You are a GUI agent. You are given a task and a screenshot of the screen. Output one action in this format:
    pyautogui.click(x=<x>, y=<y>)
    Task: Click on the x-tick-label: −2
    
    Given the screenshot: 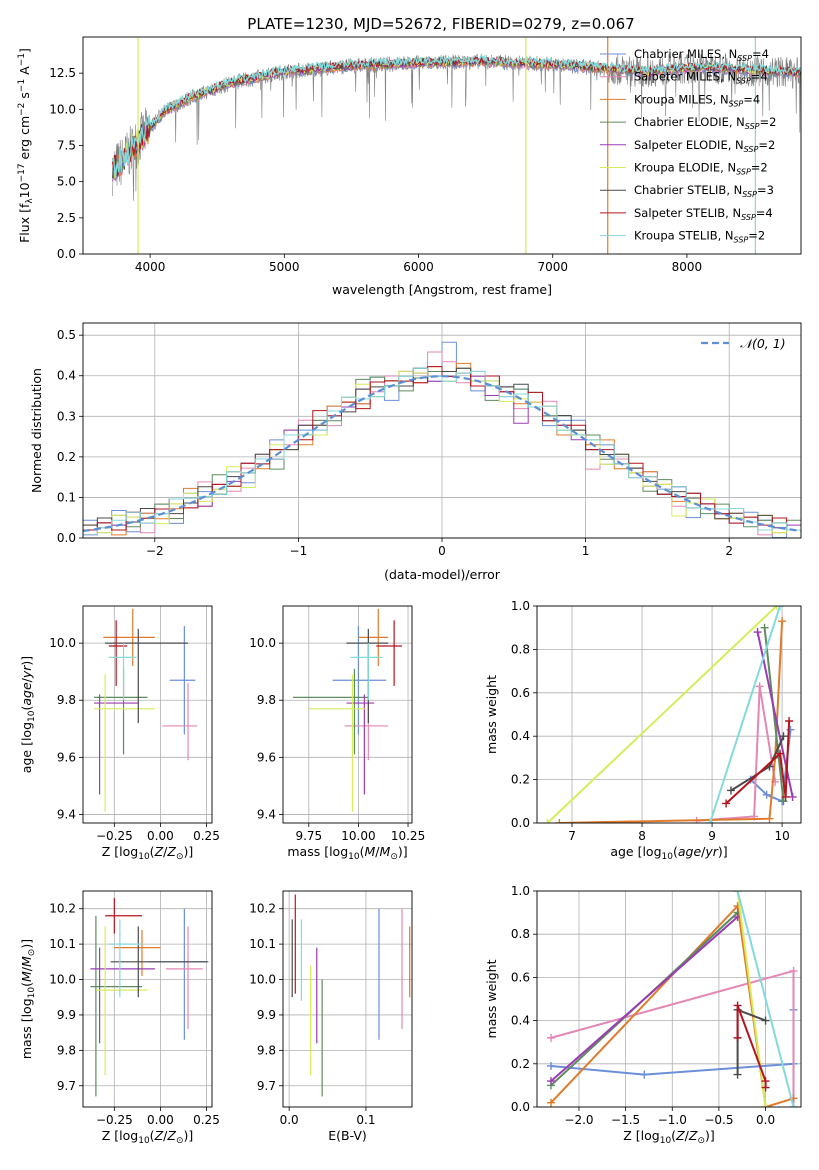 What is the action you would take?
    pyautogui.click(x=155, y=551)
    